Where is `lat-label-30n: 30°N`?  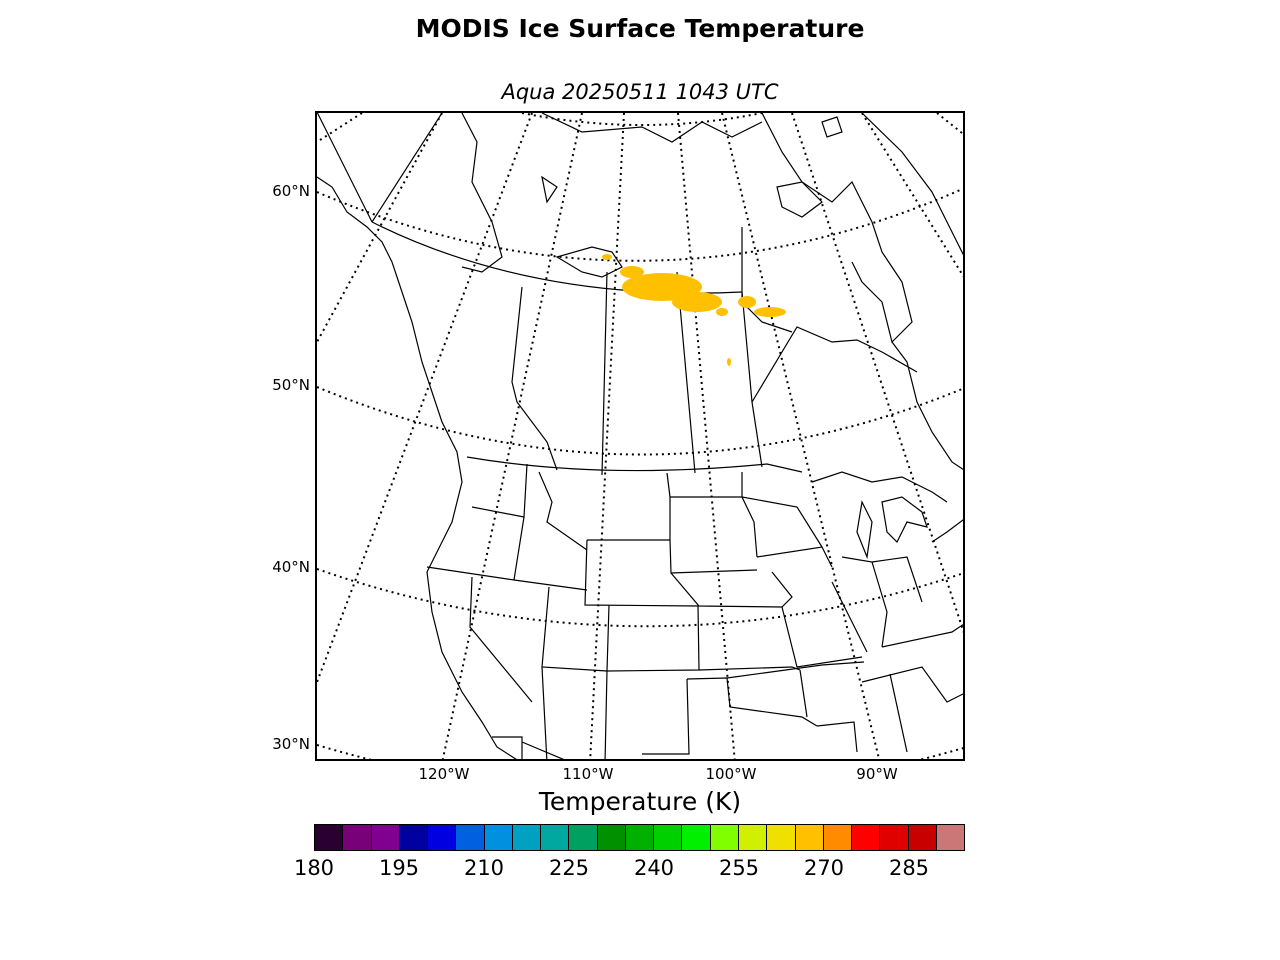 lat-label-30n: 30°N is located at coordinates (291, 744).